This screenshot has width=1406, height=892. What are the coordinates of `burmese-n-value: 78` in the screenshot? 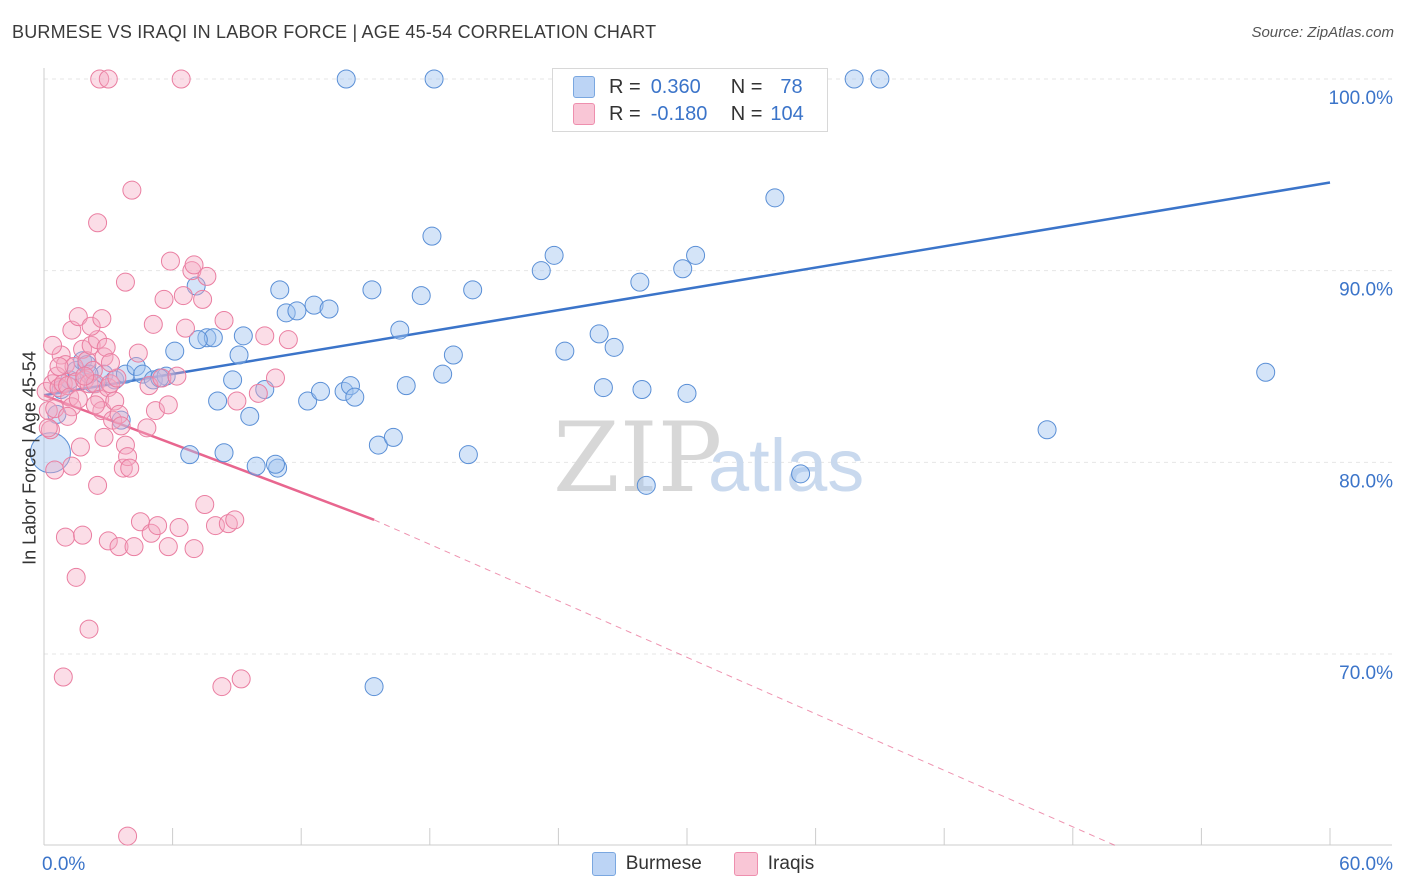 It's located at (791, 86).